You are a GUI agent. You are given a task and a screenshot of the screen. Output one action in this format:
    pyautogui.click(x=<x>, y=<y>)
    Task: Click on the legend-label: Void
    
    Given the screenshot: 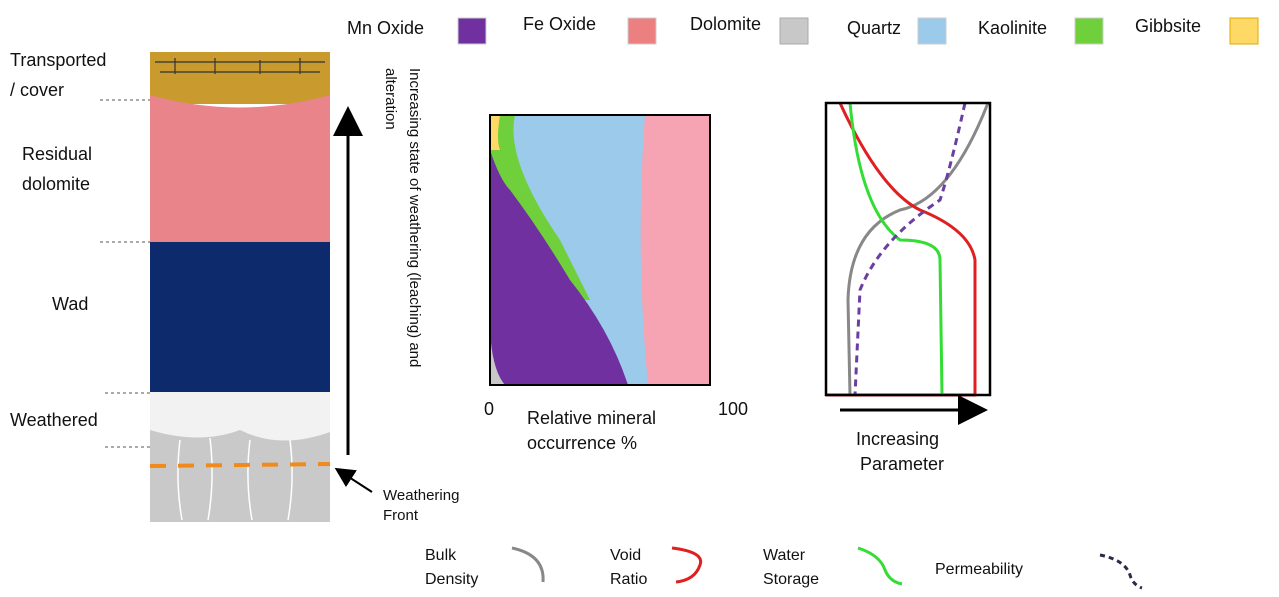 What is the action you would take?
    pyautogui.click(x=625, y=555)
    